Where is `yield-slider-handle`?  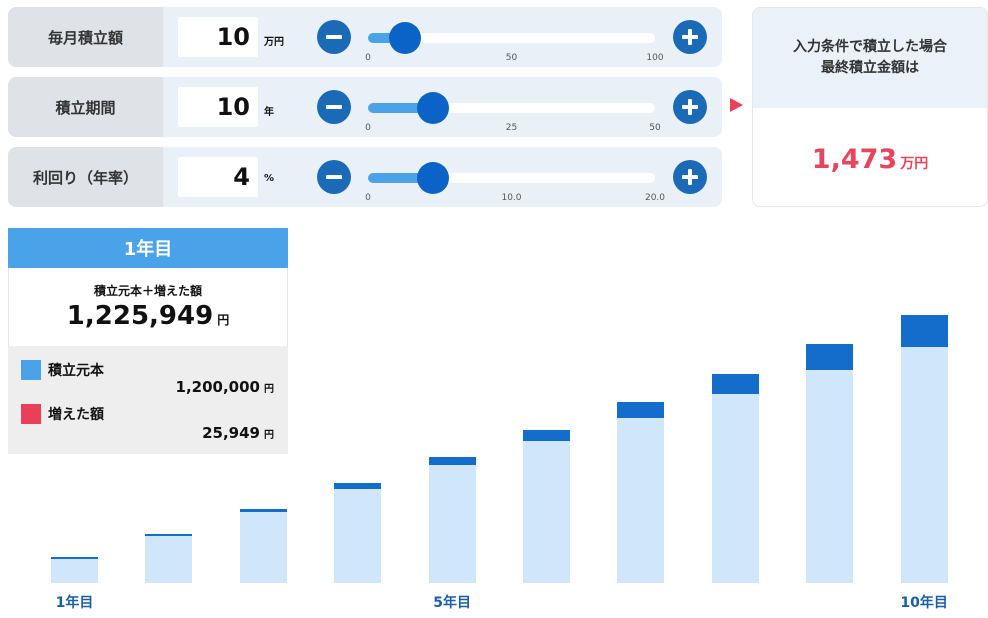 yield-slider-handle is located at coordinates (433, 178).